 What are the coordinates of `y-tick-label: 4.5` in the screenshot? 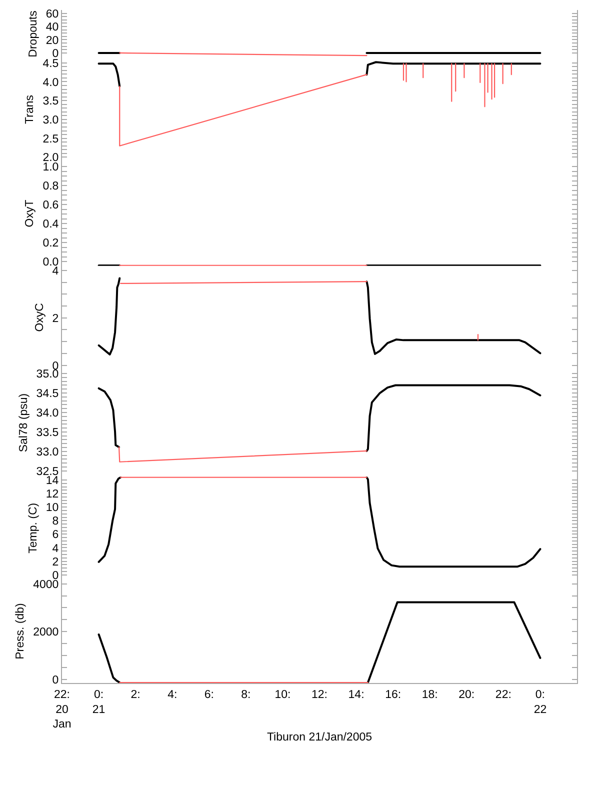 It's located at (50, 64).